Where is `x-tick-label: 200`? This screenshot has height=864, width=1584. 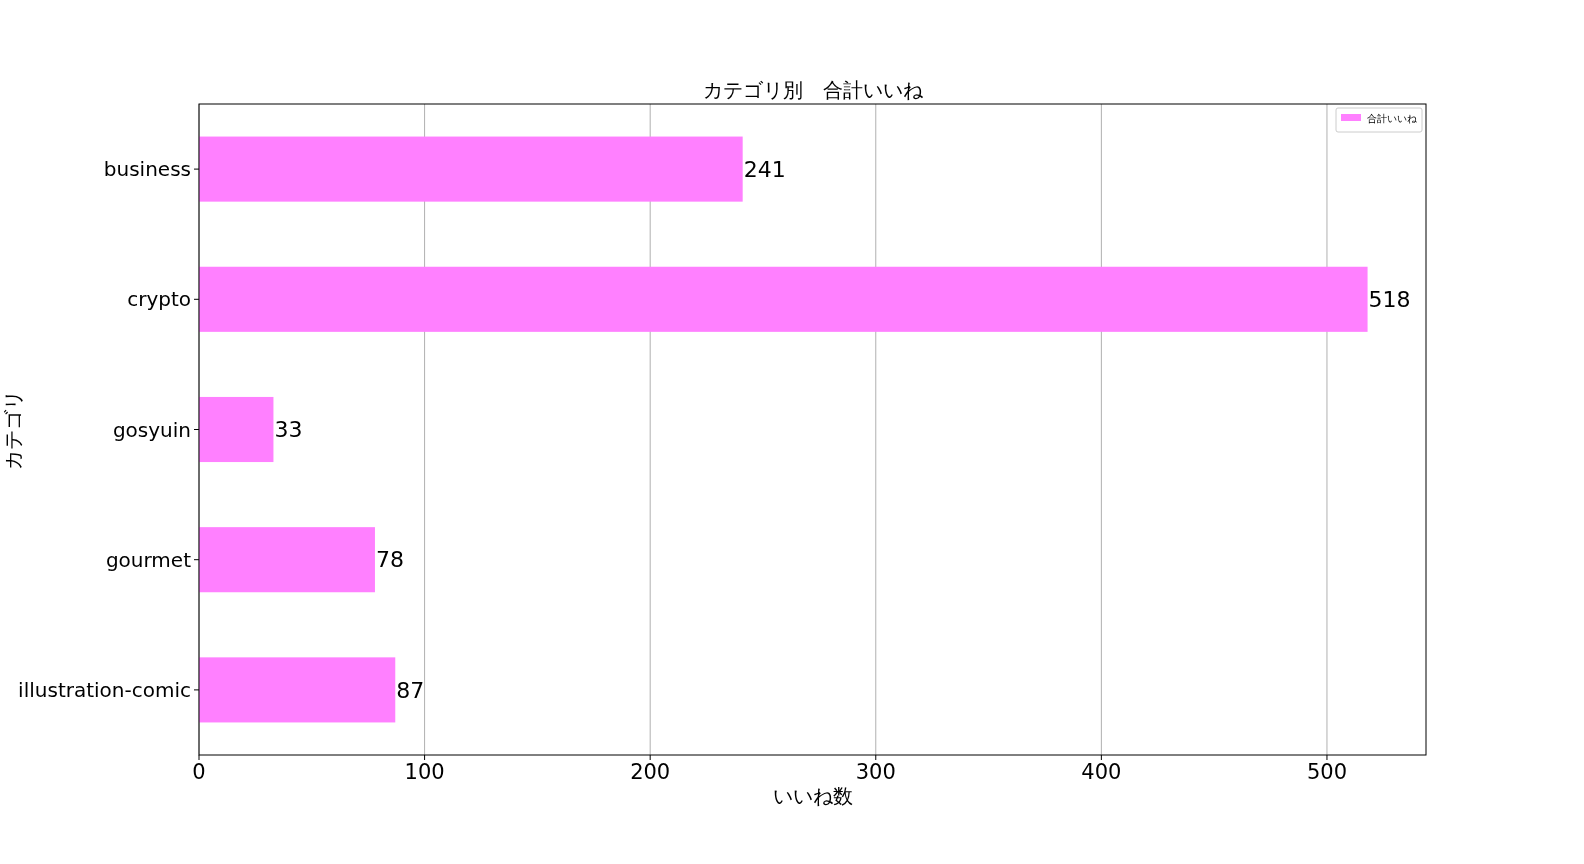 x-tick-label: 200 is located at coordinates (650, 772).